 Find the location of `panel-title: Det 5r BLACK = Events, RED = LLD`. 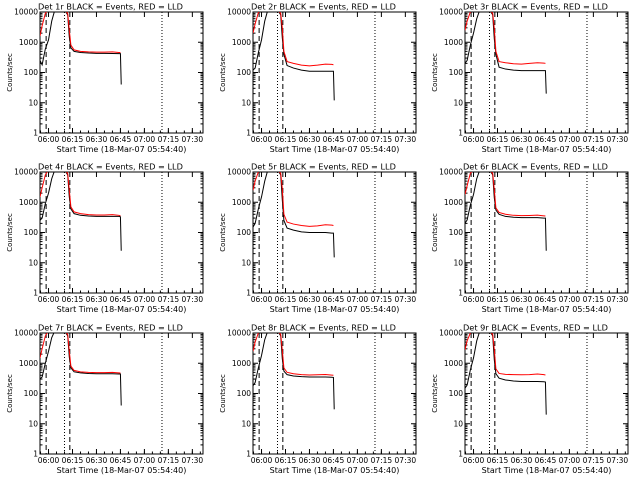

panel-title: Det 5r BLACK = Events, RED = LLD is located at coordinates (323, 167).